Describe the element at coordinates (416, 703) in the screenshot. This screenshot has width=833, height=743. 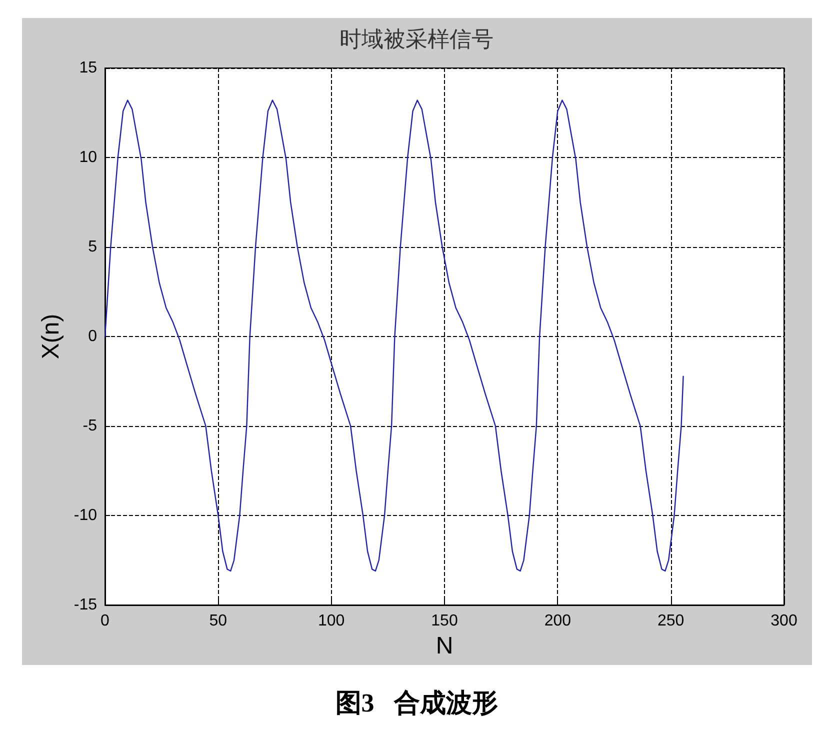
I see `caption: 图3 合成波形` at that location.